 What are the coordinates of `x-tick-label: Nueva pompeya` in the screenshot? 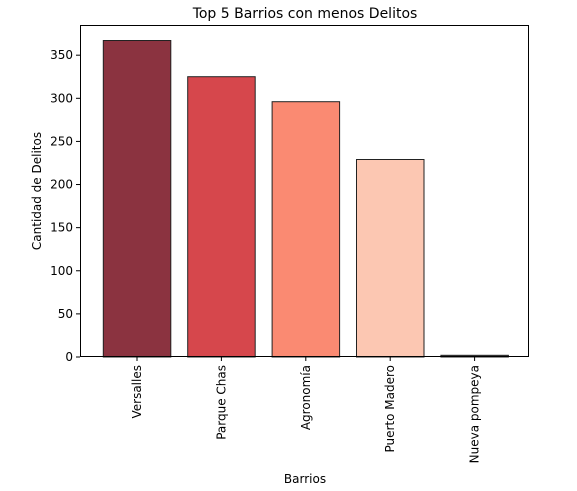 It's located at (475, 414).